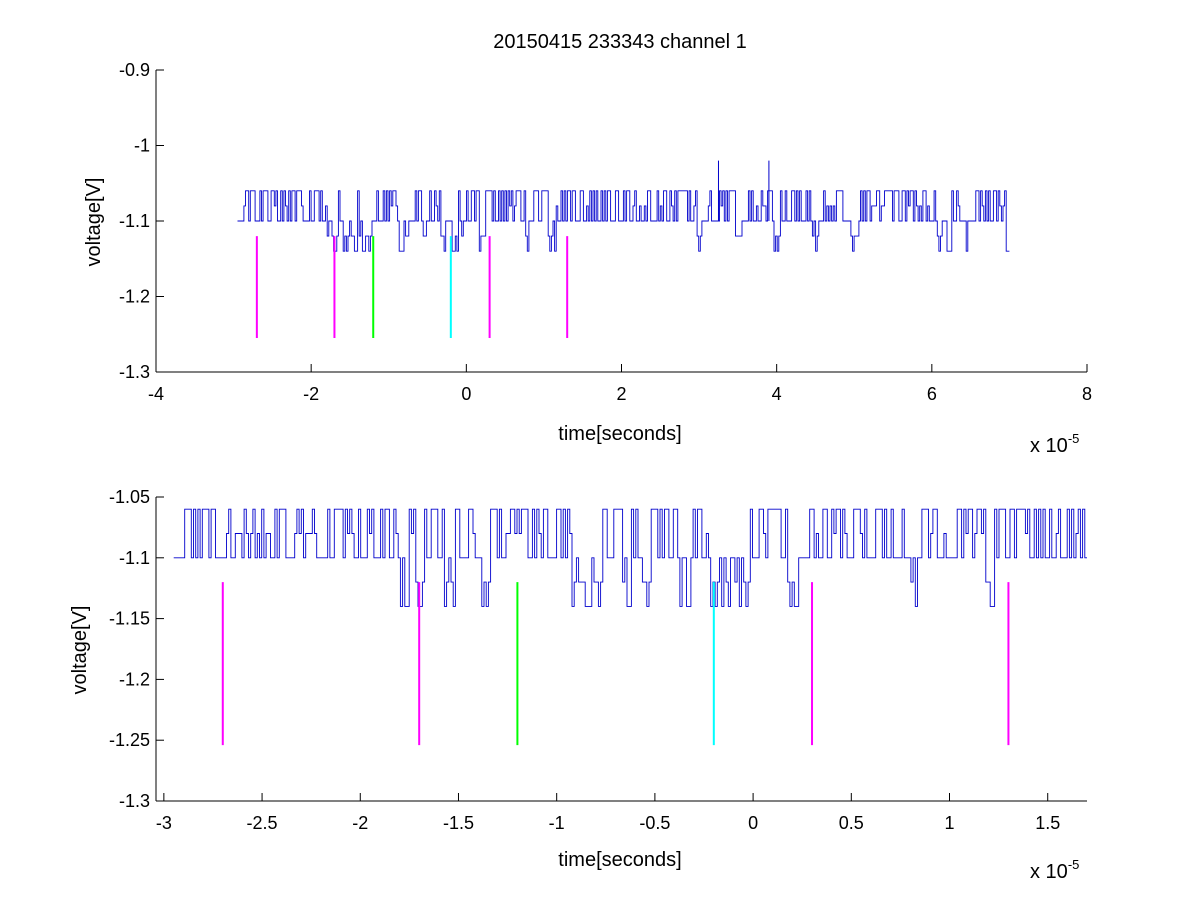  I want to click on bottom-ylabel: voltage[V], so click(80, 650).